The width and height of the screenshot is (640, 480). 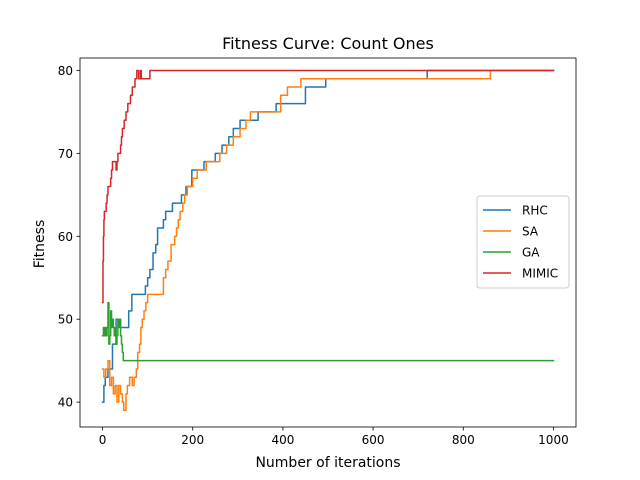 I want to click on y-tick-label: 50, so click(x=65, y=320).